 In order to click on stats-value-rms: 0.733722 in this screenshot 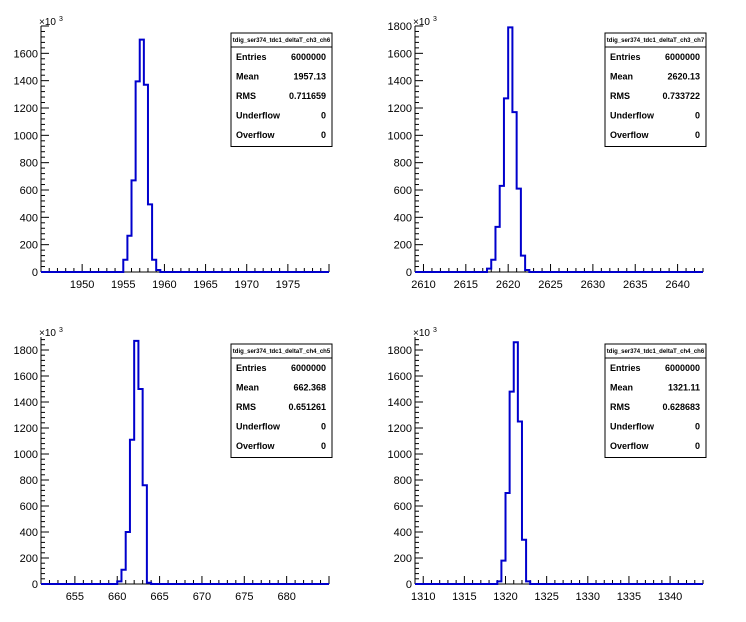, I will do `click(681, 96)`.